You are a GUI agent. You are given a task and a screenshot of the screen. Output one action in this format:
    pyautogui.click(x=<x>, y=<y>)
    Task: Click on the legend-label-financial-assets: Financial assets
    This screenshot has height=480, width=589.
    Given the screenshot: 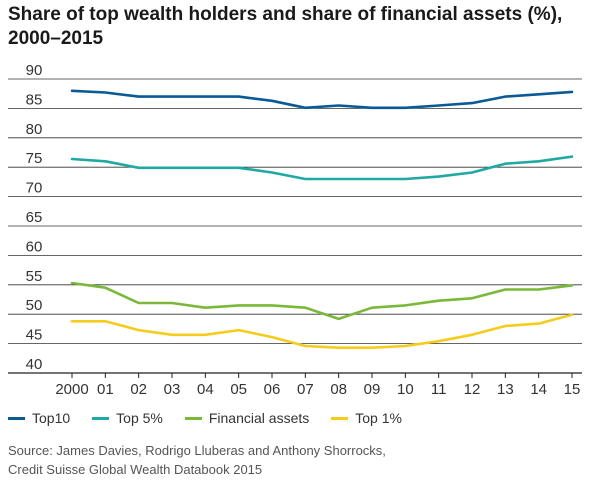 What is the action you would take?
    pyautogui.click(x=259, y=418)
    